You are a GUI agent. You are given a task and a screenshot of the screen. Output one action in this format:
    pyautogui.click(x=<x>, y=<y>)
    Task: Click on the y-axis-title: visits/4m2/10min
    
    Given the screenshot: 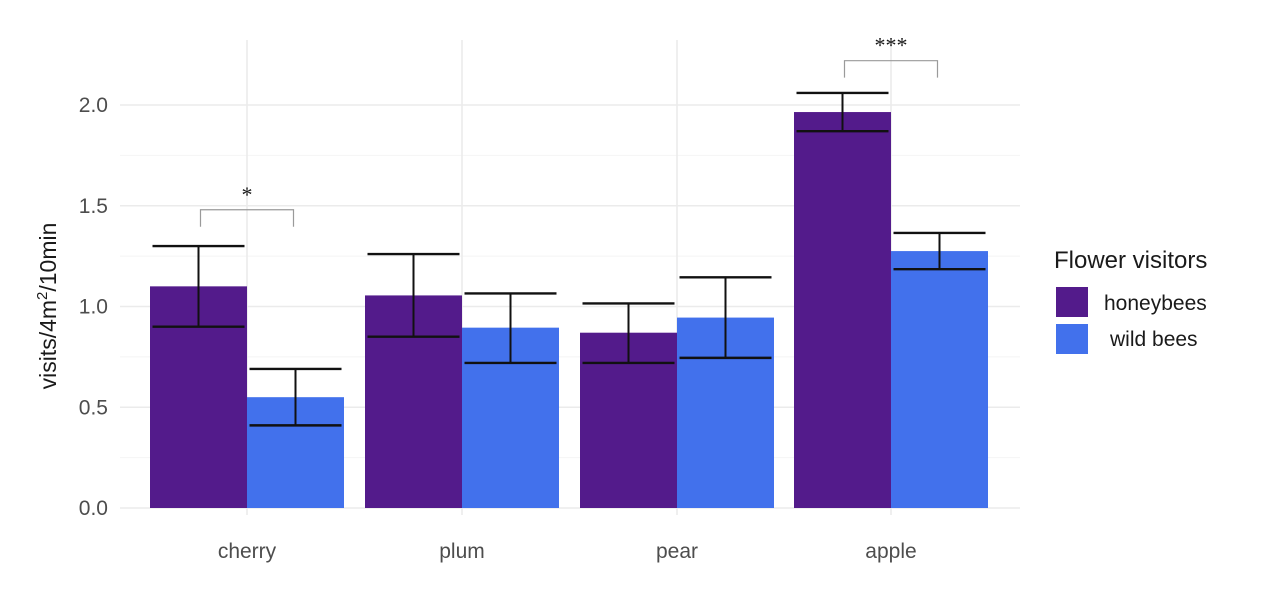 What is the action you would take?
    pyautogui.click(x=47, y=306)
    